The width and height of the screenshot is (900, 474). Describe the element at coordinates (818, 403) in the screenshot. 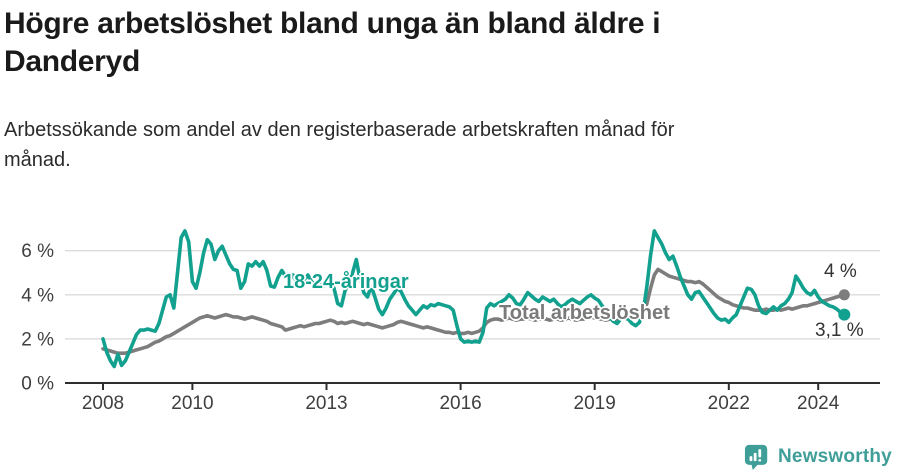

I see `x-tick-label: 2024` at that location.